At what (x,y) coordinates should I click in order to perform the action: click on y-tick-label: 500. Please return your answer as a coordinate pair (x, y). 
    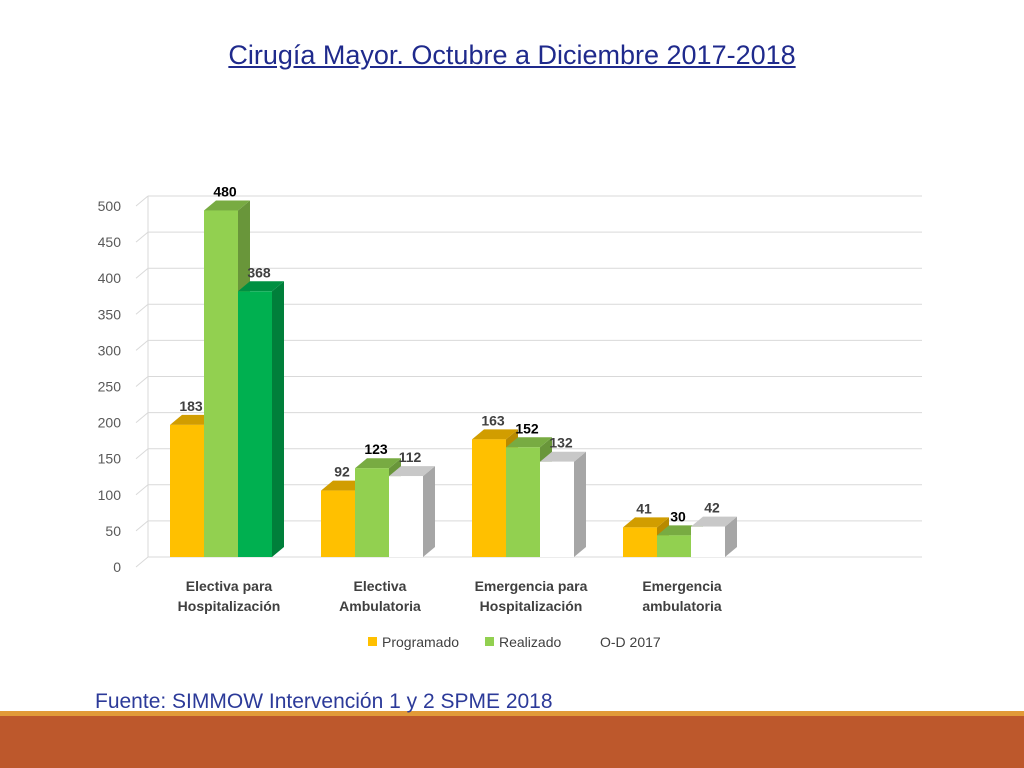
    Looking at the image, I should click on (110, 206).